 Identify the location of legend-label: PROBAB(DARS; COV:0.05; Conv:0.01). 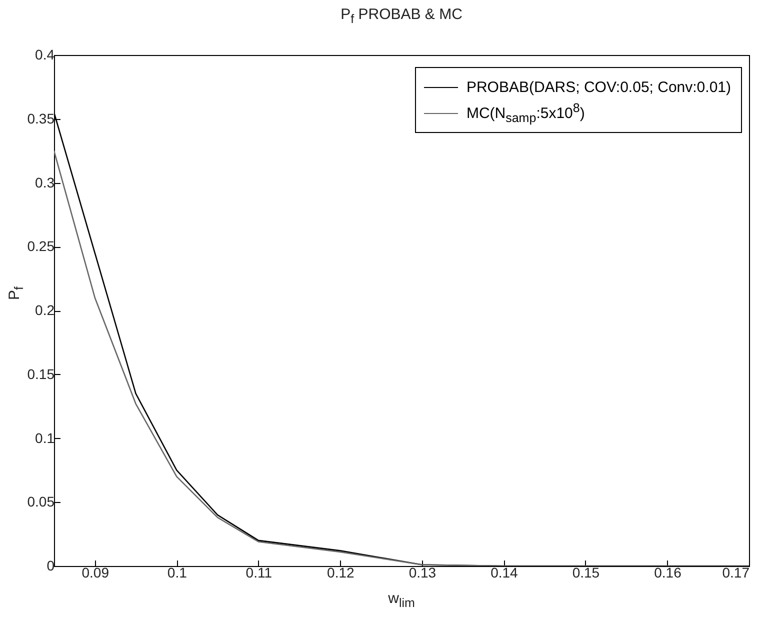
(598, 87).